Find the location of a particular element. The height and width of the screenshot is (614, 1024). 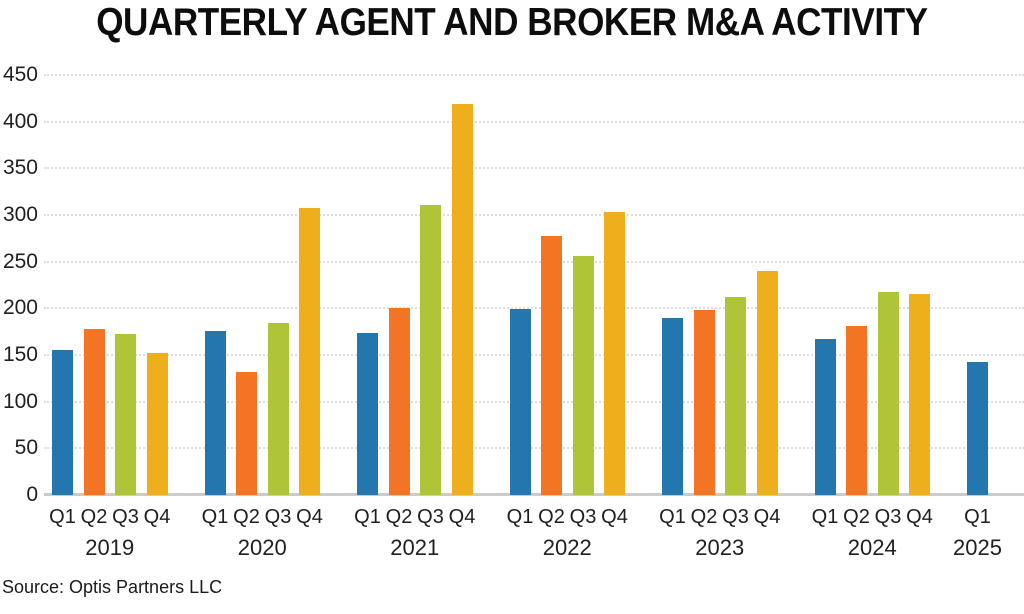

chart-title-wrap: QUARTERLY AGENT AND BROKER M&A ACTIVITY is located at coordinates (512, 23).